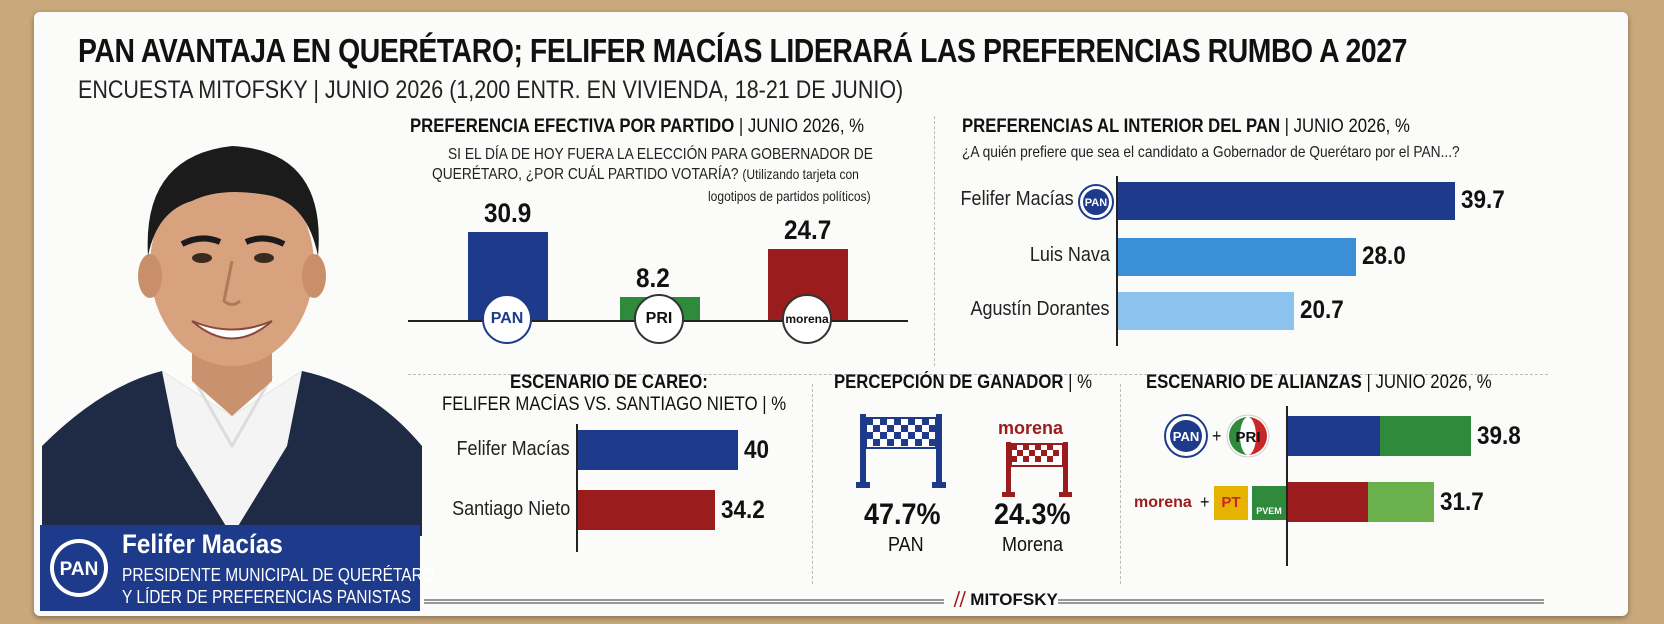 The width and height of the screenshot is (1664, 624). Describe the element at coordinates (757, 450) in the screenshot. I see `chart3-value-0: 40` at that location.